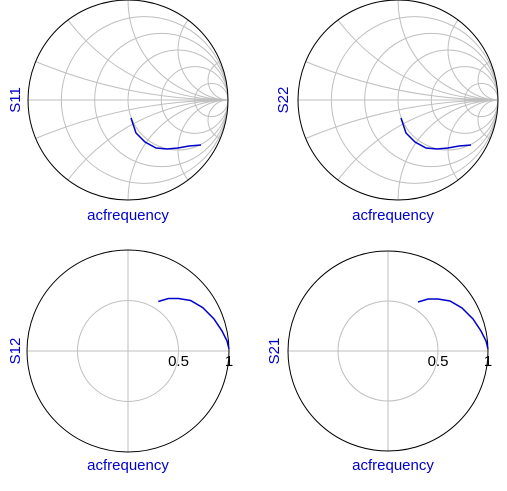  I want to click on y-axis-label-s21: S21, so click(274, 351).